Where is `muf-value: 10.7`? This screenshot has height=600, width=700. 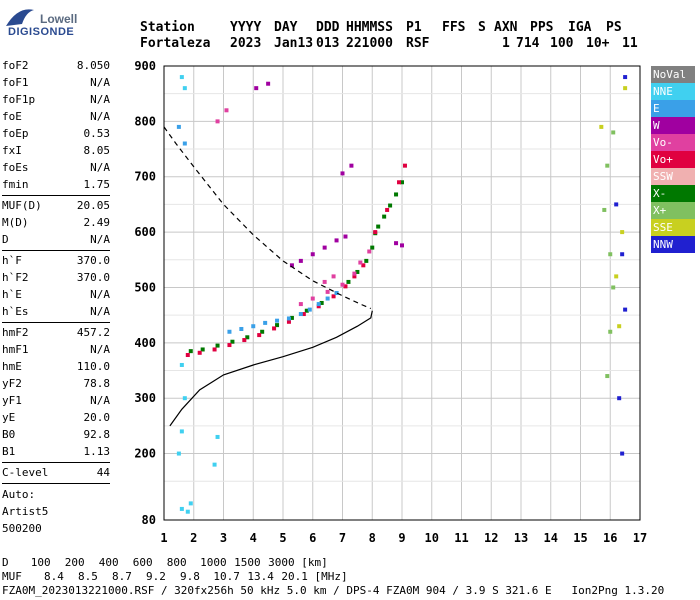
muf-value: 10.7 is located at coordinates (226, 576).